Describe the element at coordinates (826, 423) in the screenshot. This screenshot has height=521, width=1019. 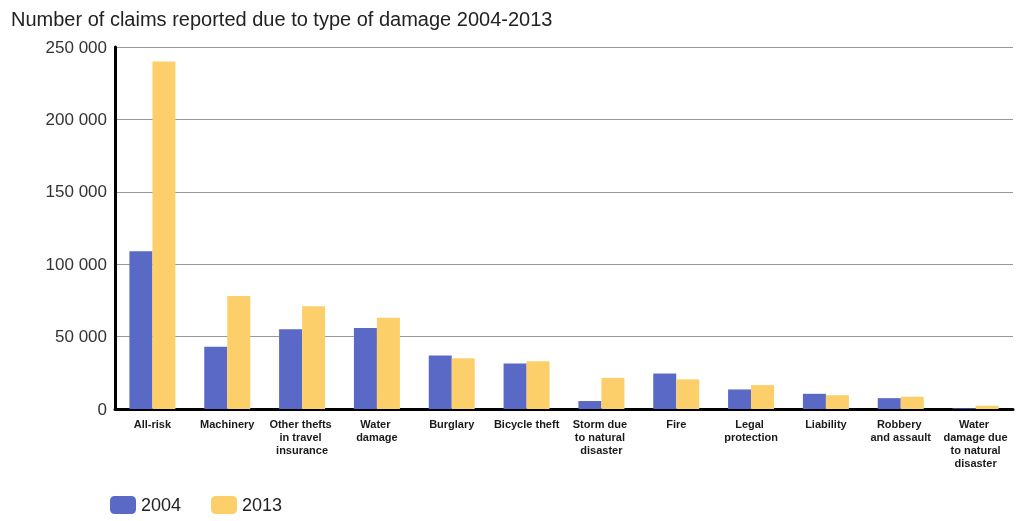
I see `x-tick-label: Liability` at that location.